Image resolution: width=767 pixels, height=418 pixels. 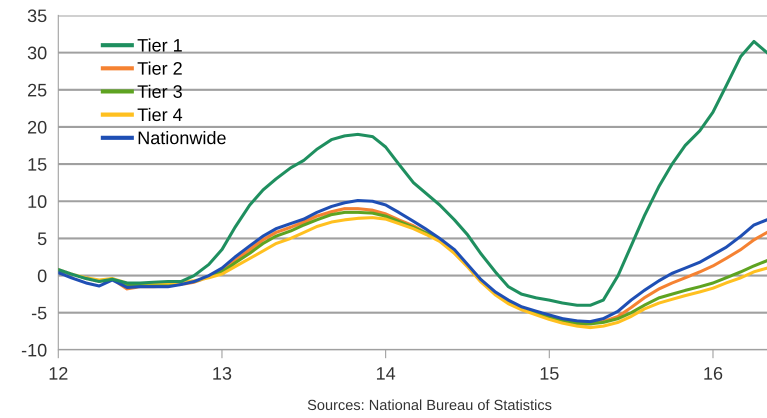 I want to click on y-tick-label: 5, so click(x=42, y=239).